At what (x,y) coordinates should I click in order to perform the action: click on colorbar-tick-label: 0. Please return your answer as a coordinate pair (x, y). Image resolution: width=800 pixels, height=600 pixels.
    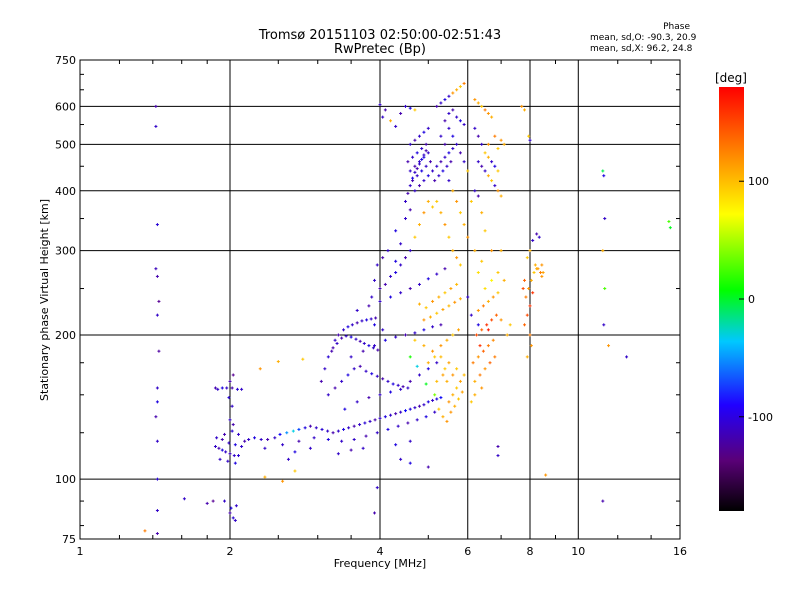
    Looking at the image, I should click on (751, 299).